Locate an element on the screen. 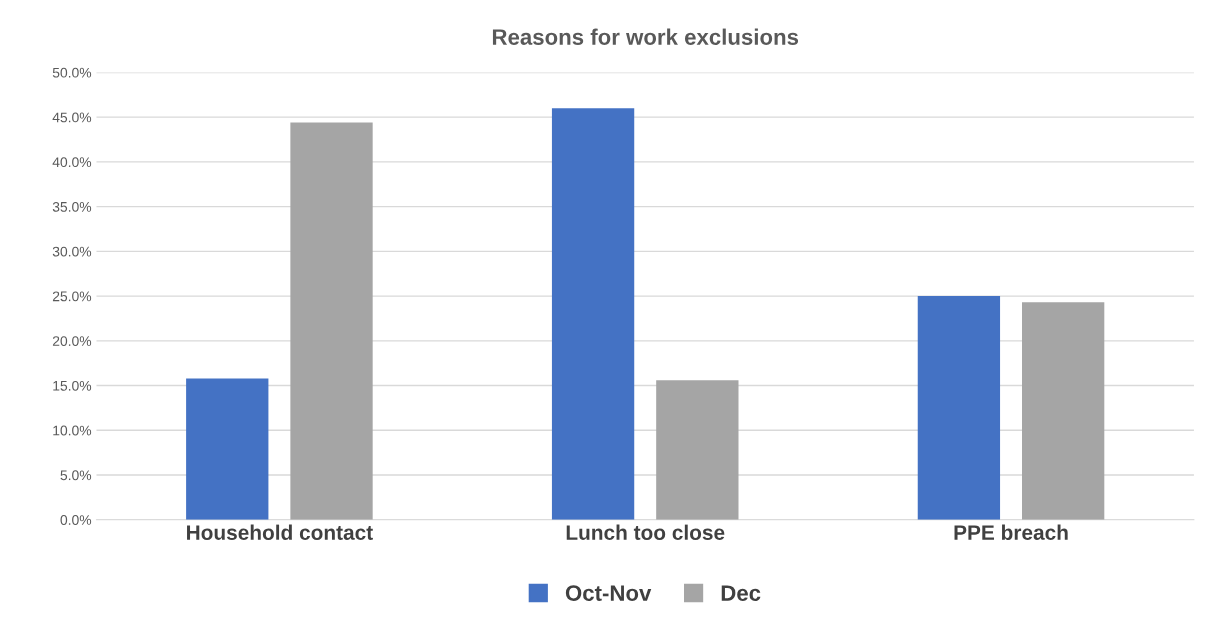 The image size is (1206, 630). y-tick-label: 40.0% is located at coordinates (72, 162).